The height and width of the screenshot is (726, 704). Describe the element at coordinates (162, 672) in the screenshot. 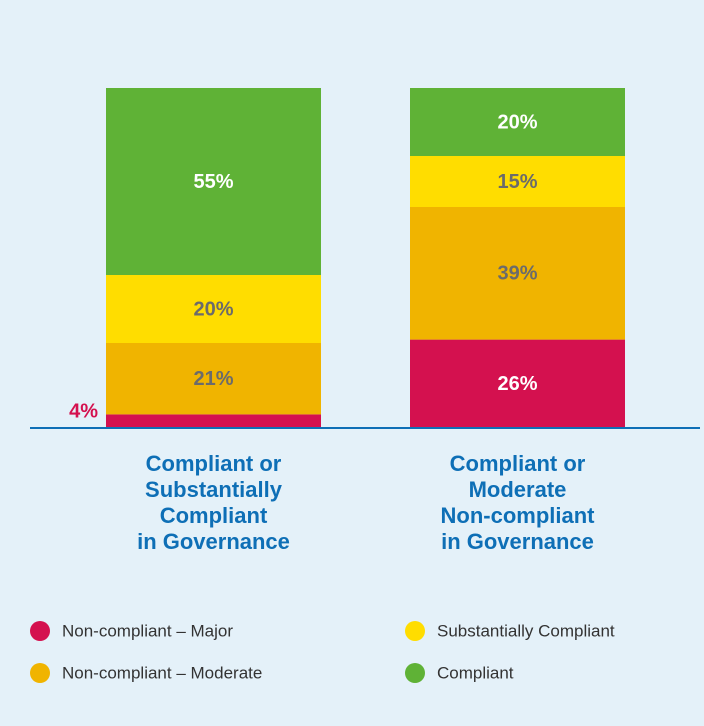

I see `legend-label: Non-compliant – Moderate` at that location.